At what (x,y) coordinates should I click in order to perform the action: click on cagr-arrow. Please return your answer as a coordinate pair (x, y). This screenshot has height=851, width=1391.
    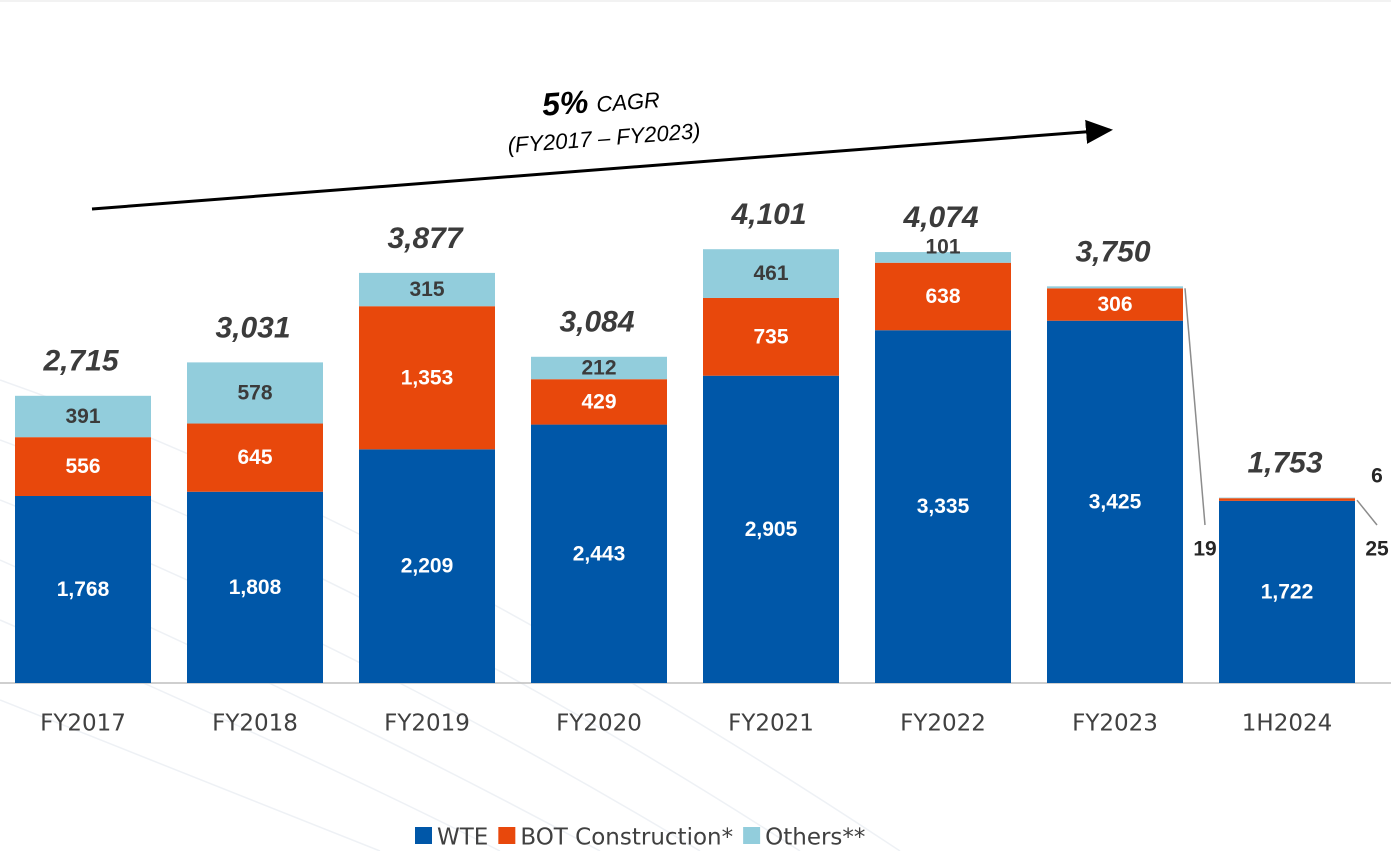
    Looking at the image, I should click on (602, 165).